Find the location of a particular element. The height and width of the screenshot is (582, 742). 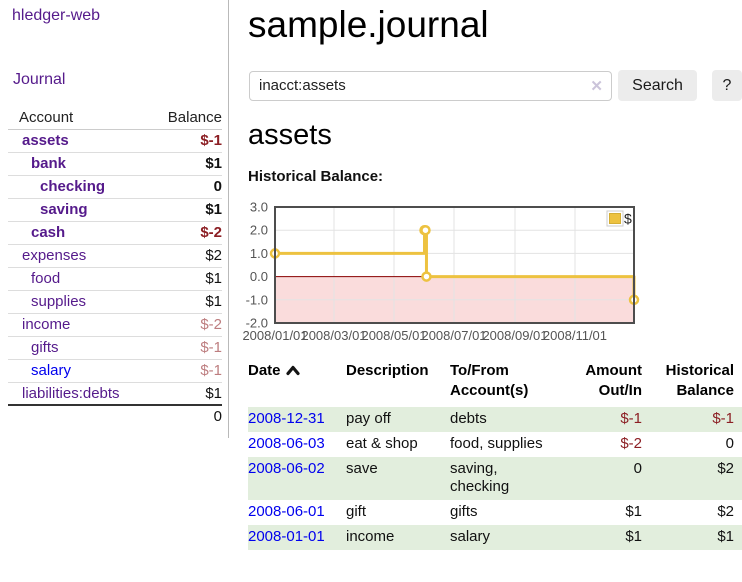

svg-text: 2008/07/01 is located at coordinates (453, 335).